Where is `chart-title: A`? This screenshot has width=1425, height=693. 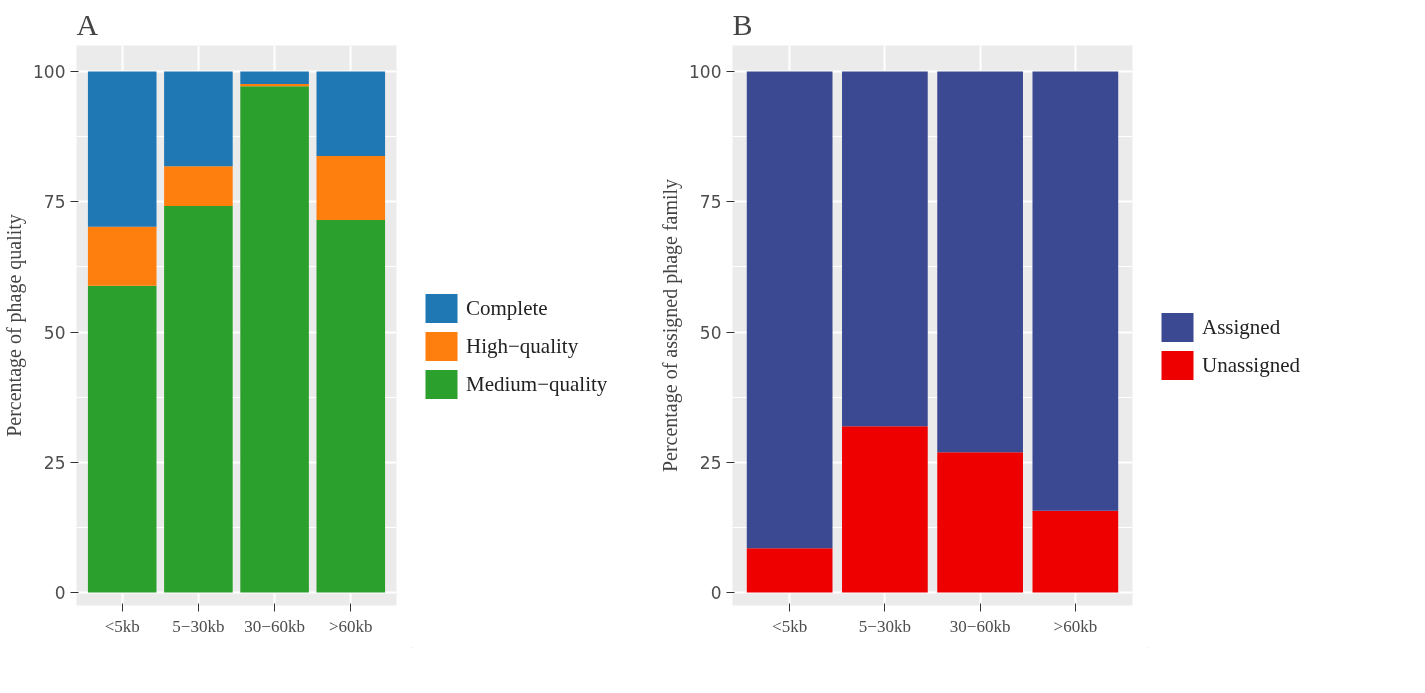 chart-title: A is located at coordinates (87, 24).